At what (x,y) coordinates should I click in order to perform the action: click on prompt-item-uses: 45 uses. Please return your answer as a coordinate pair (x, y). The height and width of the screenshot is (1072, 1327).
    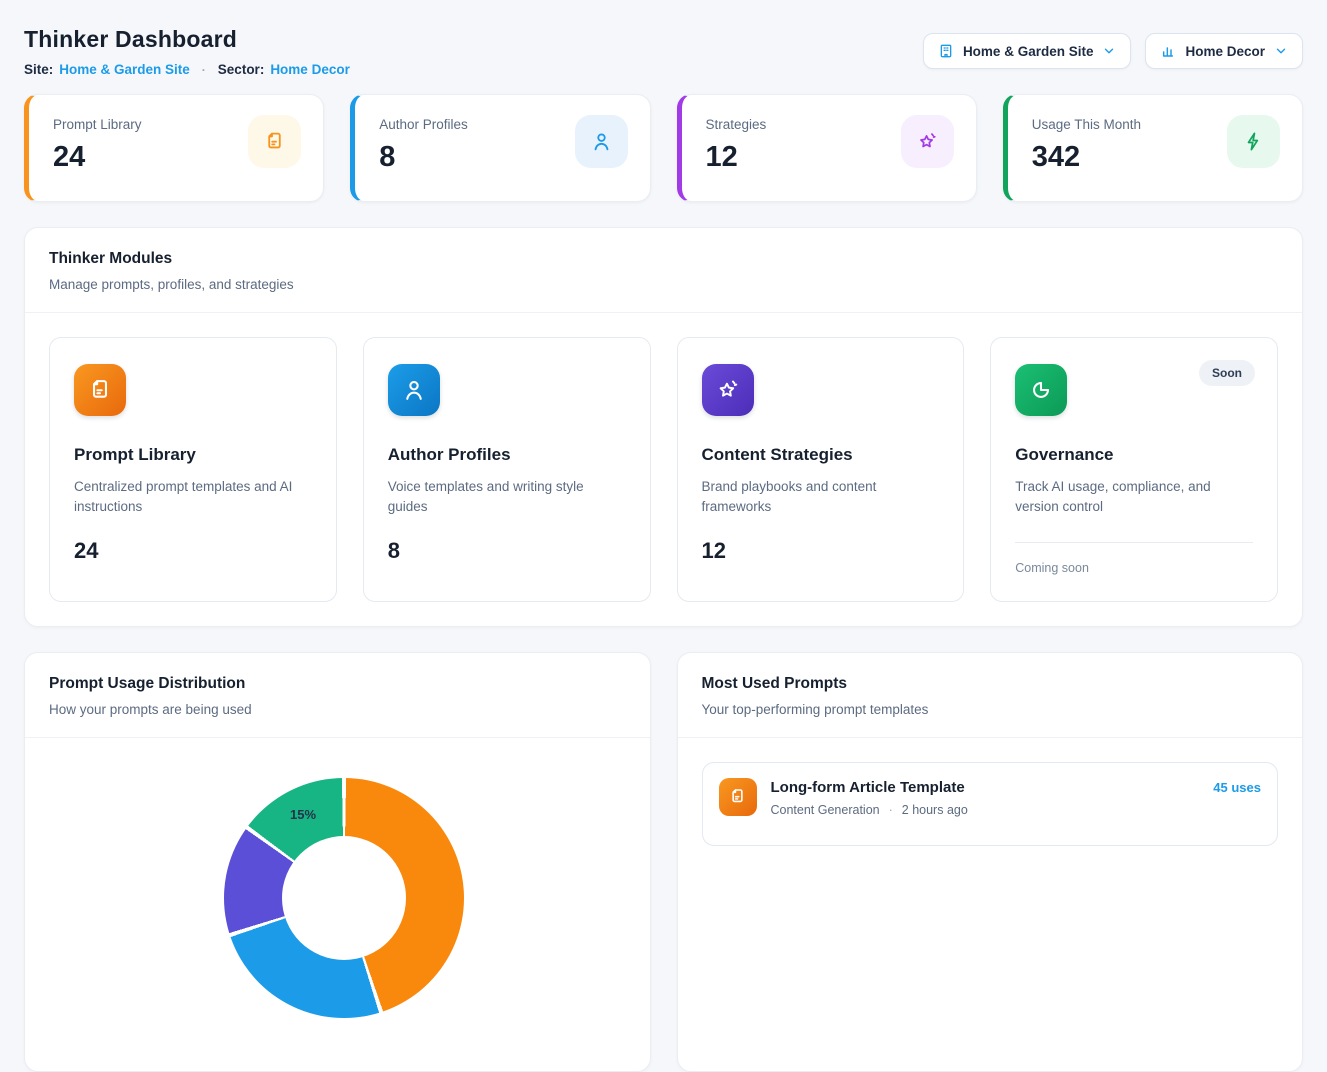
    Looking at the image, I should click on (1237, 787).